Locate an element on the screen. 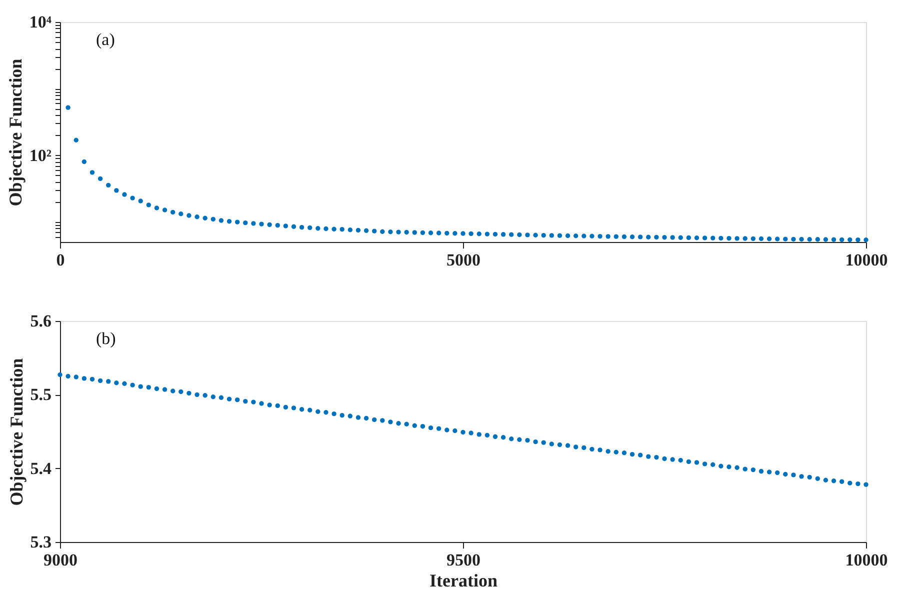 The width and height of the screenshot is (905, 602). y-tick-label: 5.6 is located at coordinates (41, 321).